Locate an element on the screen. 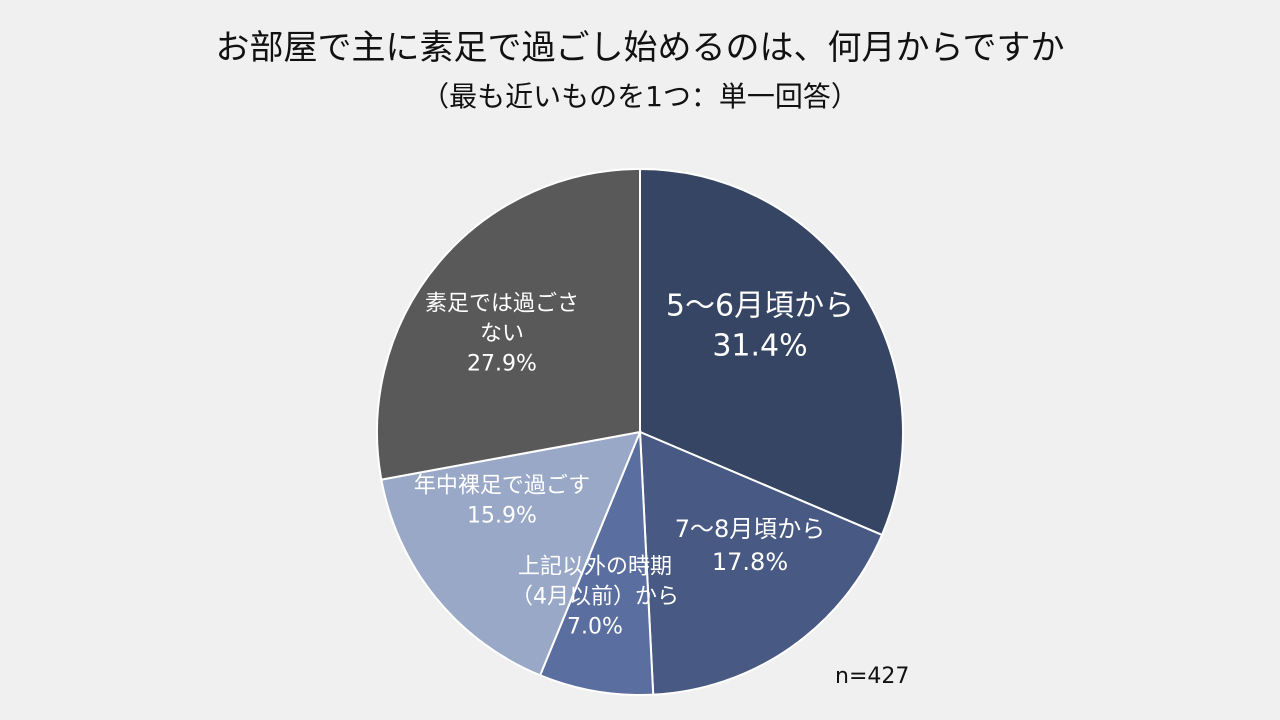 Image resolution: width=1280 pixels, height=720 pixels. slice-label-5: 素足では過ごさない 27.9% is located at coordinates (502, 334).